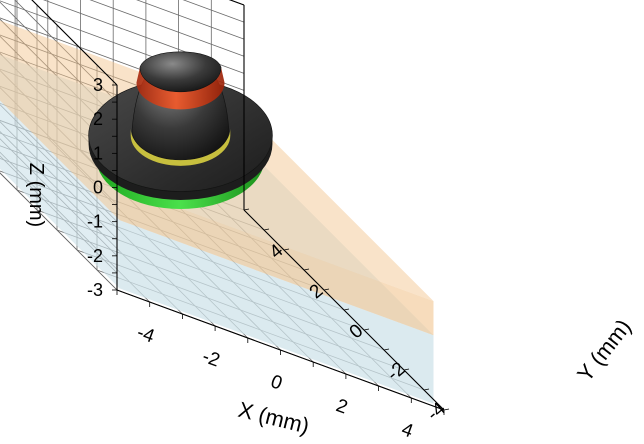 This screenshot has height=444, width=644. What do you see at coordinates (98, 188) in the screenshot?
I see `z-tick-label: 0` at bounding box center [98, 188].